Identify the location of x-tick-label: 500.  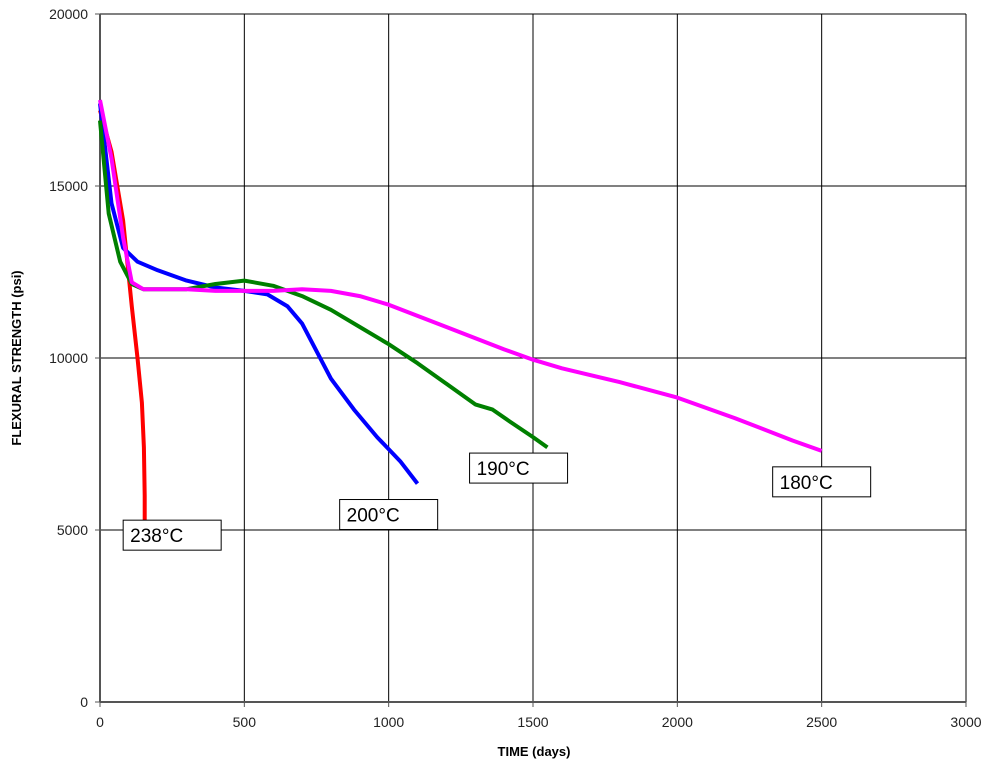
(245, 722).